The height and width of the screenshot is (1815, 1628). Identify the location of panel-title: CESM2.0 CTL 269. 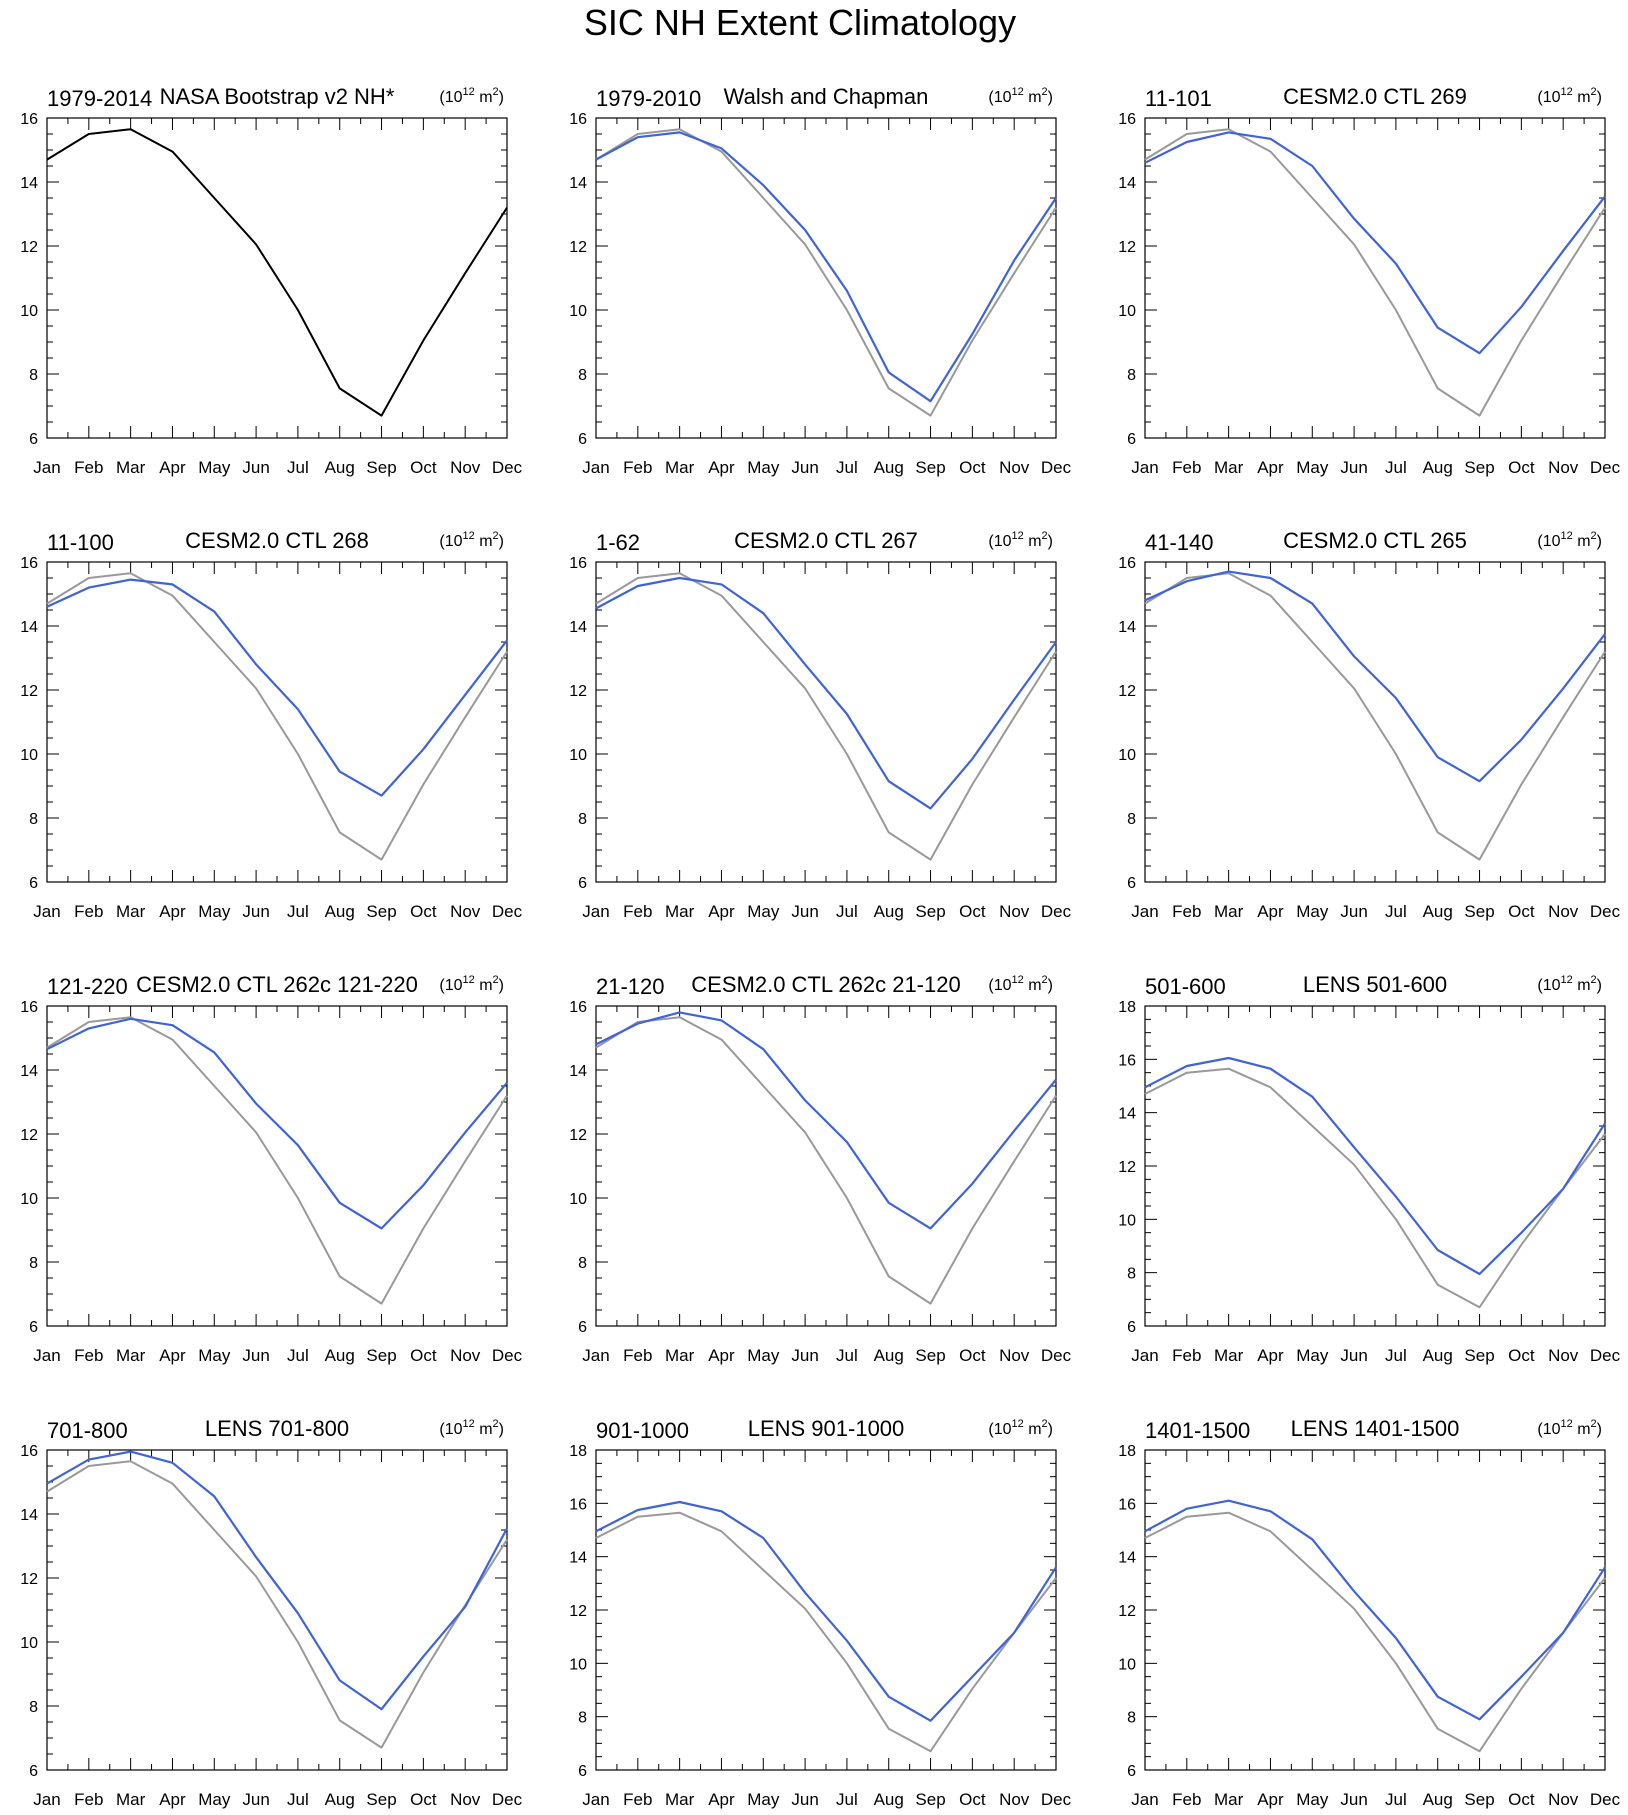
(1375, 96).